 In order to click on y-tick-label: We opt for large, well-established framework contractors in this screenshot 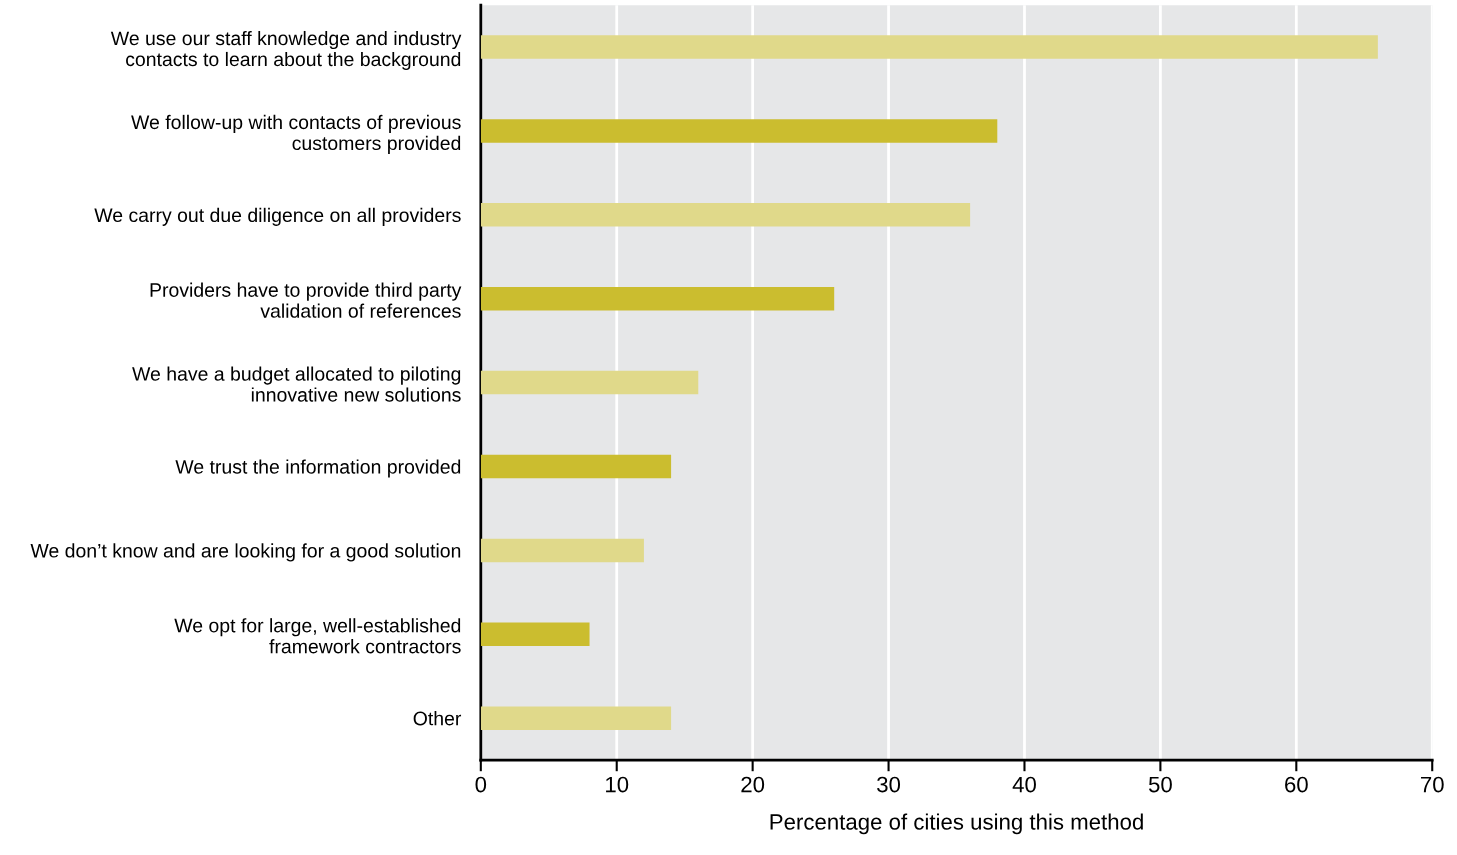, I will do `click(317, 636)`.